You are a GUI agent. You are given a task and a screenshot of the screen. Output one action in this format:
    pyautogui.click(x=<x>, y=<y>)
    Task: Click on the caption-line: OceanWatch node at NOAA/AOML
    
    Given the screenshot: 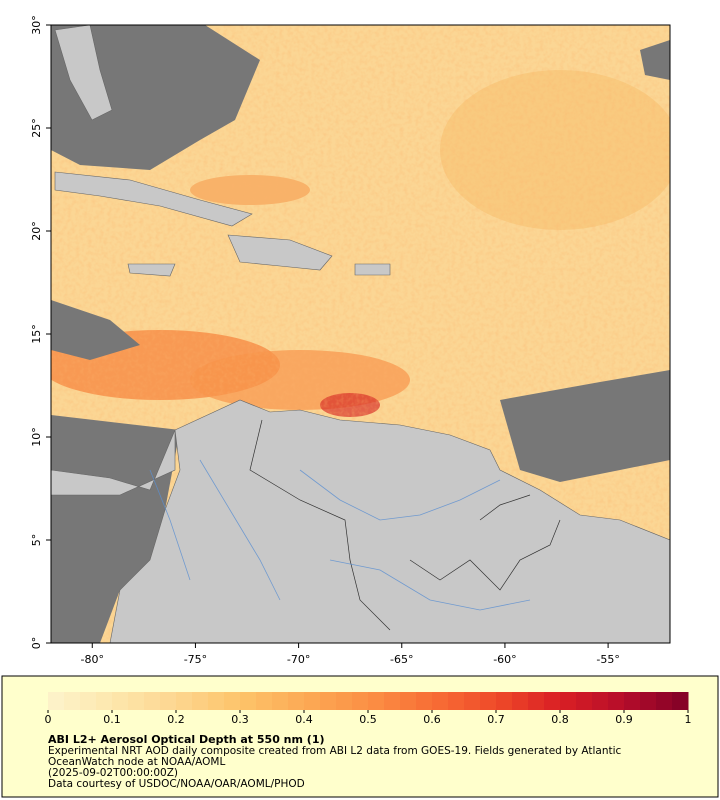 What is the action you would take?
    pyautogui.click(x=136, y=762)
    